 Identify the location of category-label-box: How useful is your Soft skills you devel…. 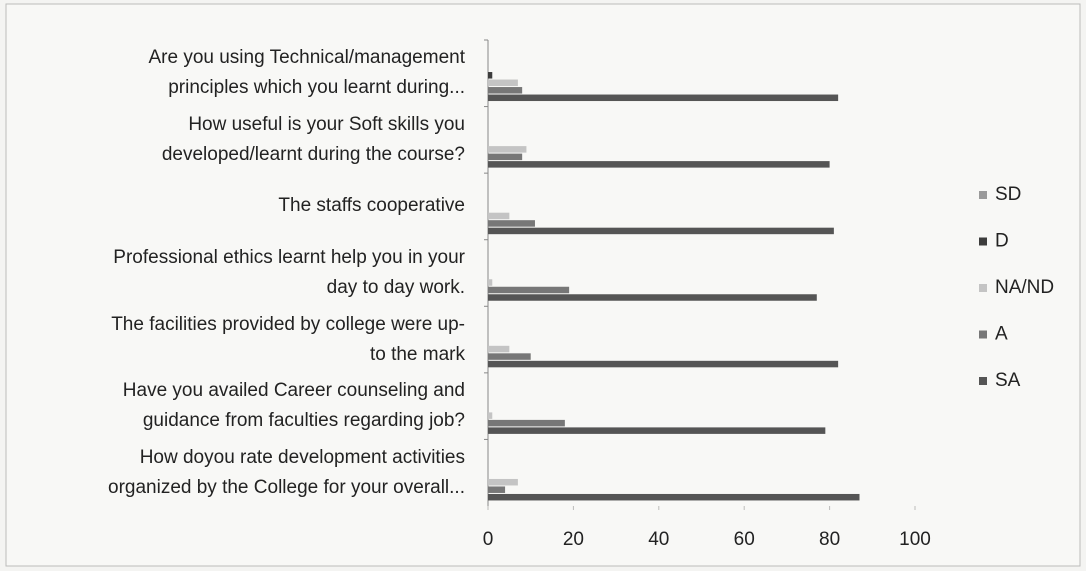
(313, 139).